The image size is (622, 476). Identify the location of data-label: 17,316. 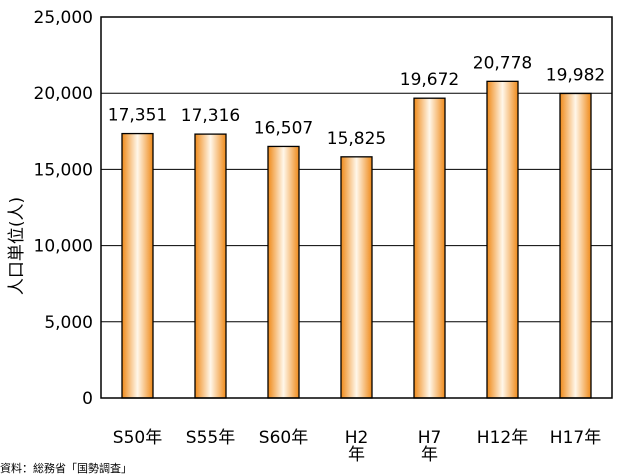
(210, 116).